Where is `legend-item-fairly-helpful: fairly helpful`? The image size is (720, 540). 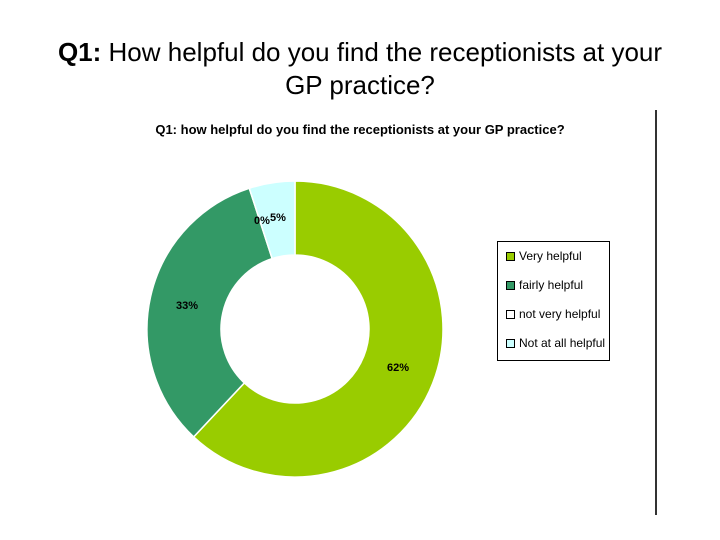 legend-item-fairly-helpful: fairly helpful is located at coordinates (544, 285).